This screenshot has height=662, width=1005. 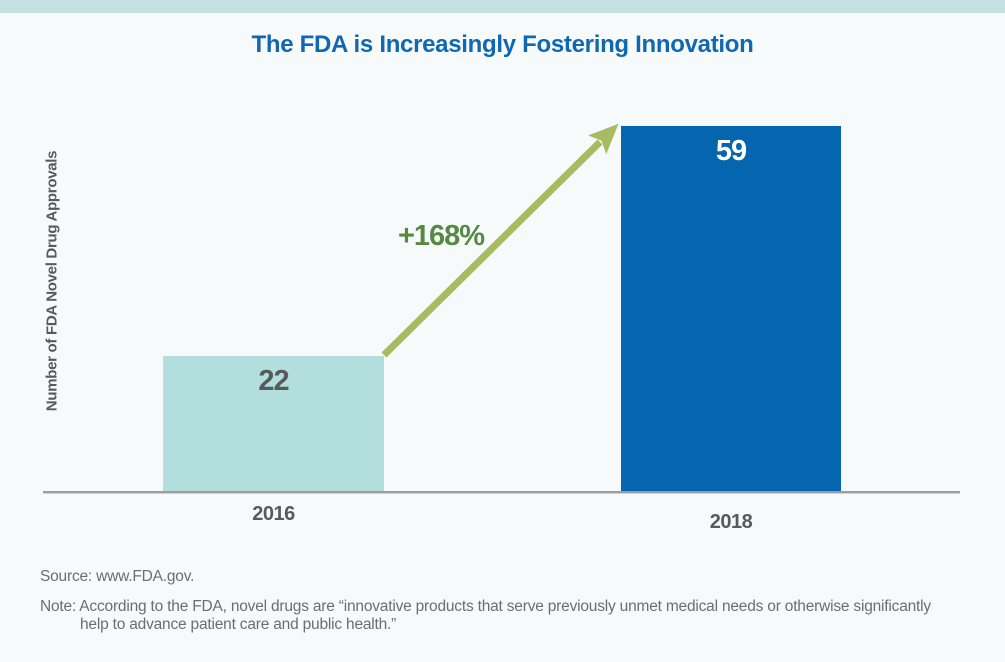 What do you see at coordinates (52, 281) in the screenshot?
I see `y-axis-label: Number of FDA Novel Drug Approvals` at bounding box center [52, 281].